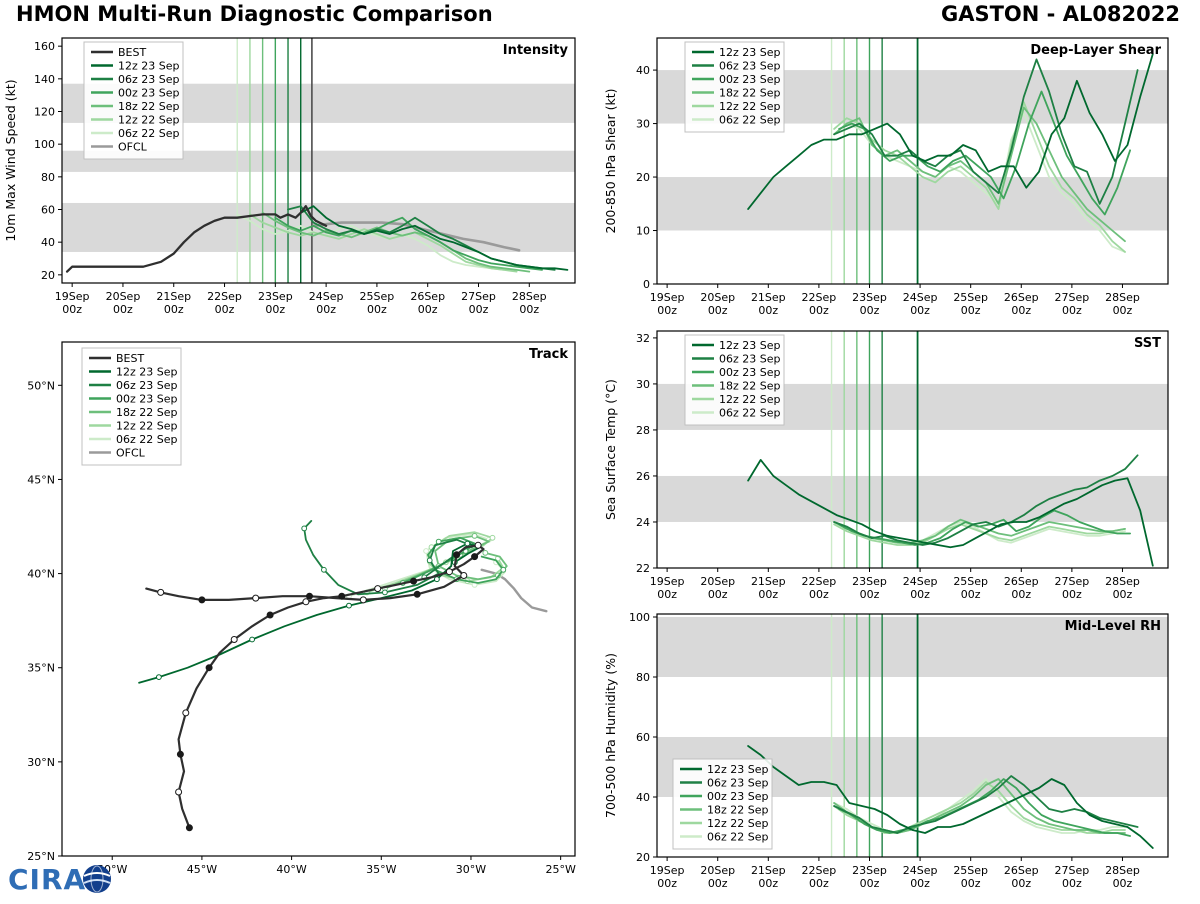 The width and height of the screenshot is (1200, 904). I want to click on svg-text: 40°W, so click(291, 869).